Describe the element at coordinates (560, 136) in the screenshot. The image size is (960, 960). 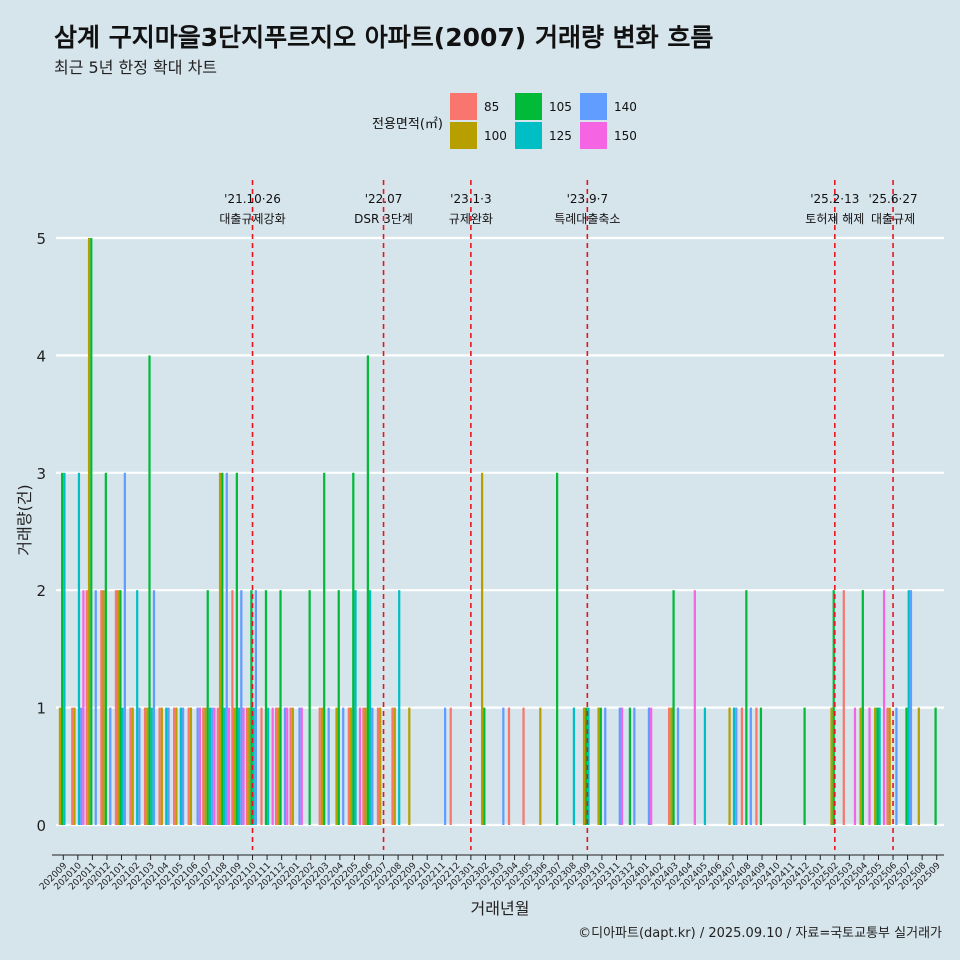
I see `legend-label-125: 125` at that location.